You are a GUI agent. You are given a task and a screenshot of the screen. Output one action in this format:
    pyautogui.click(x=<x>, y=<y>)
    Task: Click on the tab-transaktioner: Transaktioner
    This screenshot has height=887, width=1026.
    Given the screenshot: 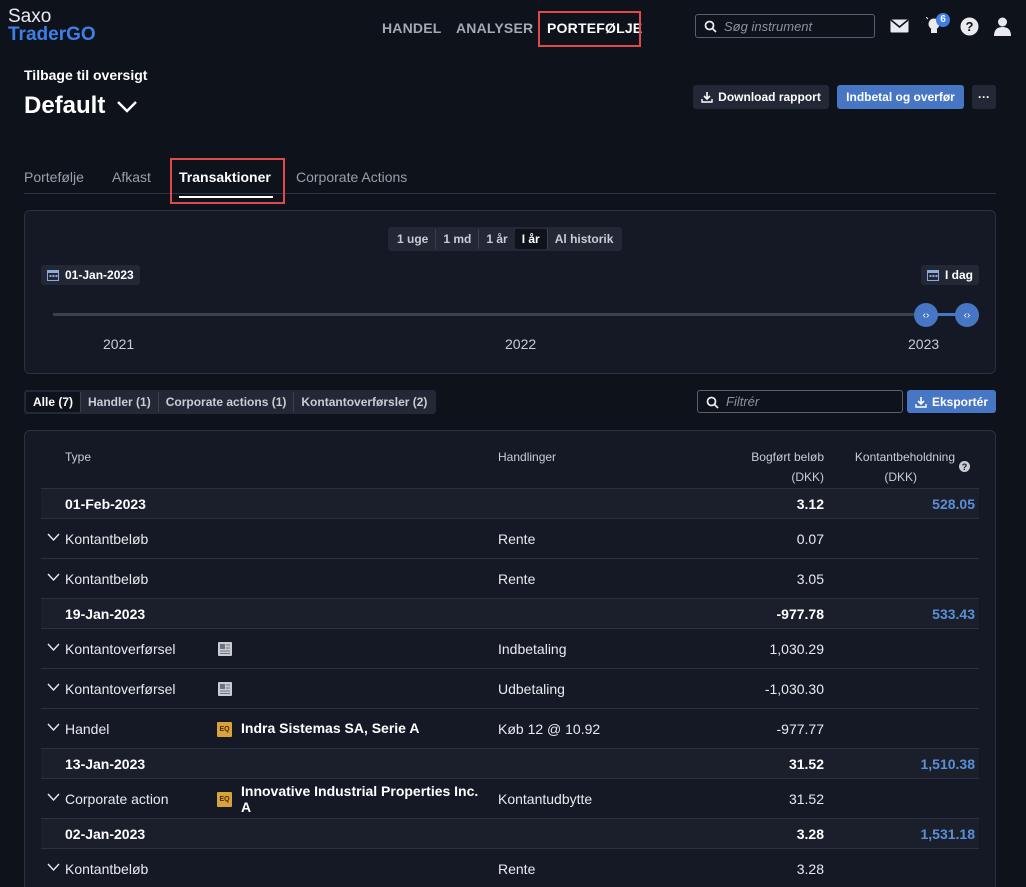 What is the action you would take?
    pyautogui.click(x=225, y=177)
    